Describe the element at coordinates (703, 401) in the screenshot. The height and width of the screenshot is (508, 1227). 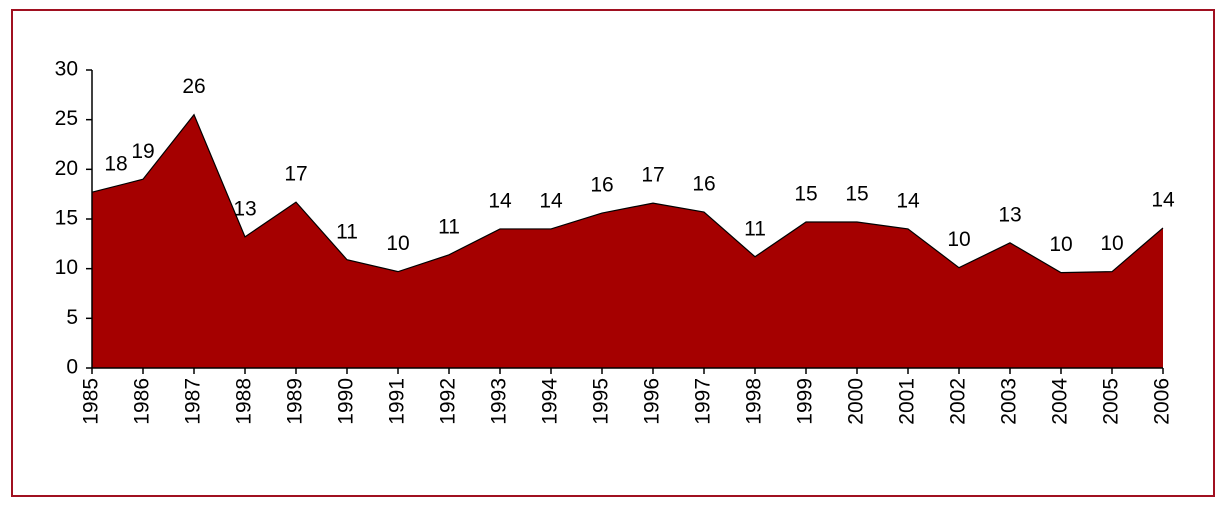
I see `x-tick-label: 1997` at that location.